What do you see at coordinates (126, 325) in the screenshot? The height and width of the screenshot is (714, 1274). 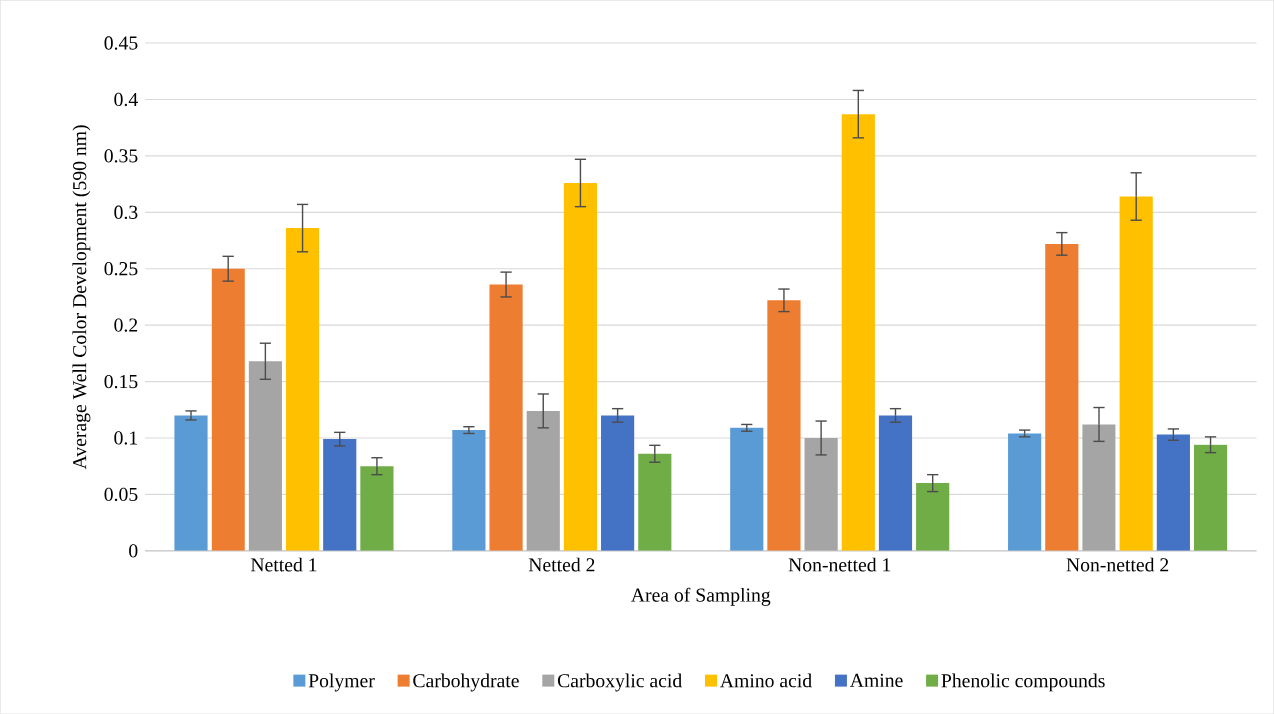 I see `y-tick-label: 0.2` at bounding box center [126, 325].